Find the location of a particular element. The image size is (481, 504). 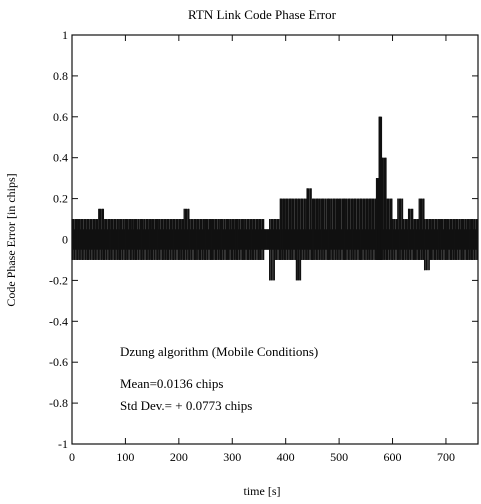

y-tick-label: 0 is located at coordinates (65, 240).